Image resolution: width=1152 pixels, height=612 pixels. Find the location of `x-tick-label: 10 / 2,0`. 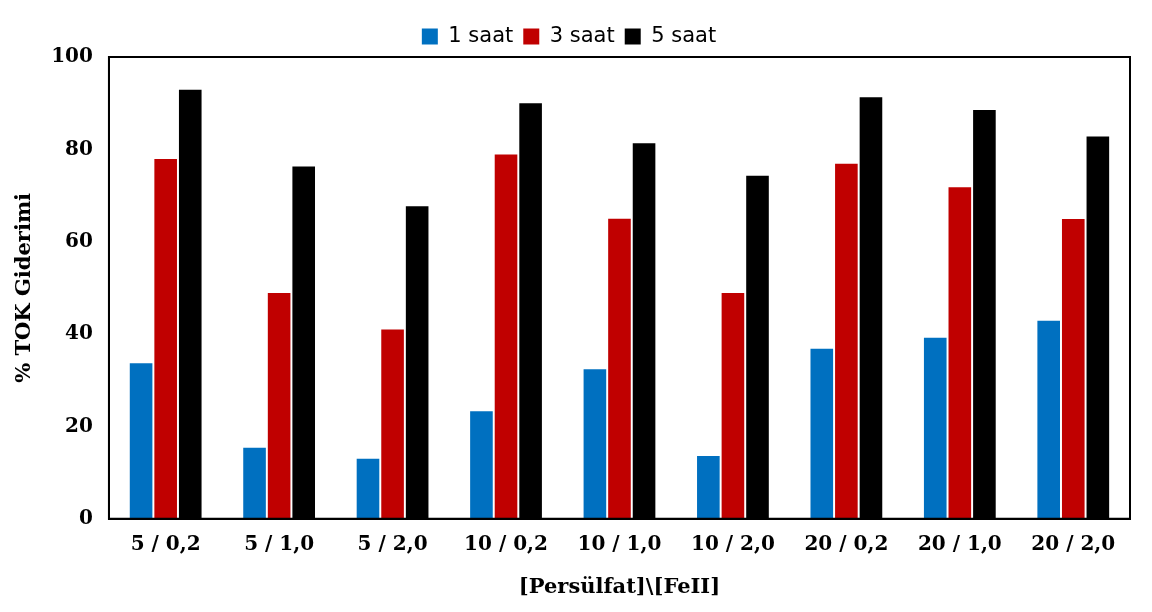

x-tick-label: 10 / 2,0 is located at coordinates (732, 543).